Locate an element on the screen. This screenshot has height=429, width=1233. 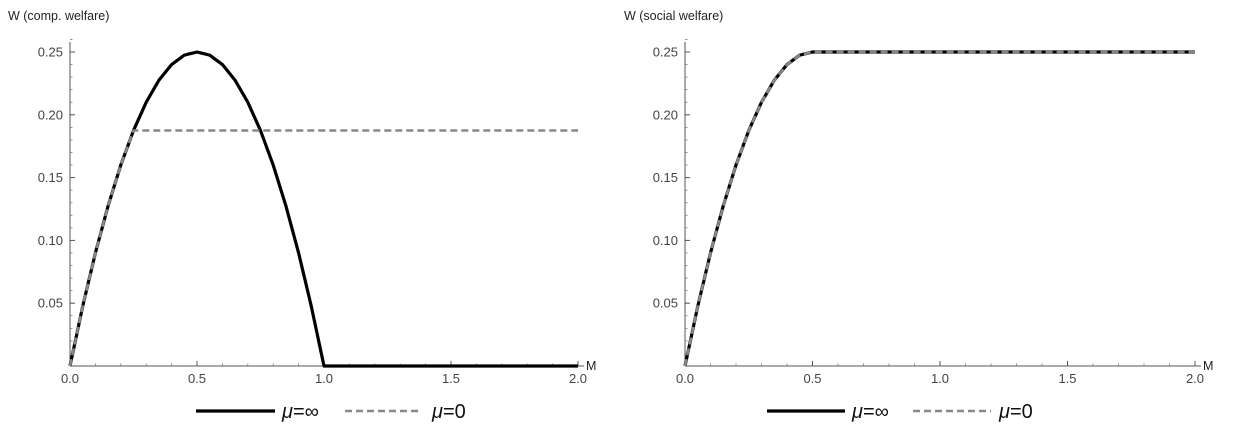
y-axis-label: W (social welfare) is located at coordinates (673, 16).